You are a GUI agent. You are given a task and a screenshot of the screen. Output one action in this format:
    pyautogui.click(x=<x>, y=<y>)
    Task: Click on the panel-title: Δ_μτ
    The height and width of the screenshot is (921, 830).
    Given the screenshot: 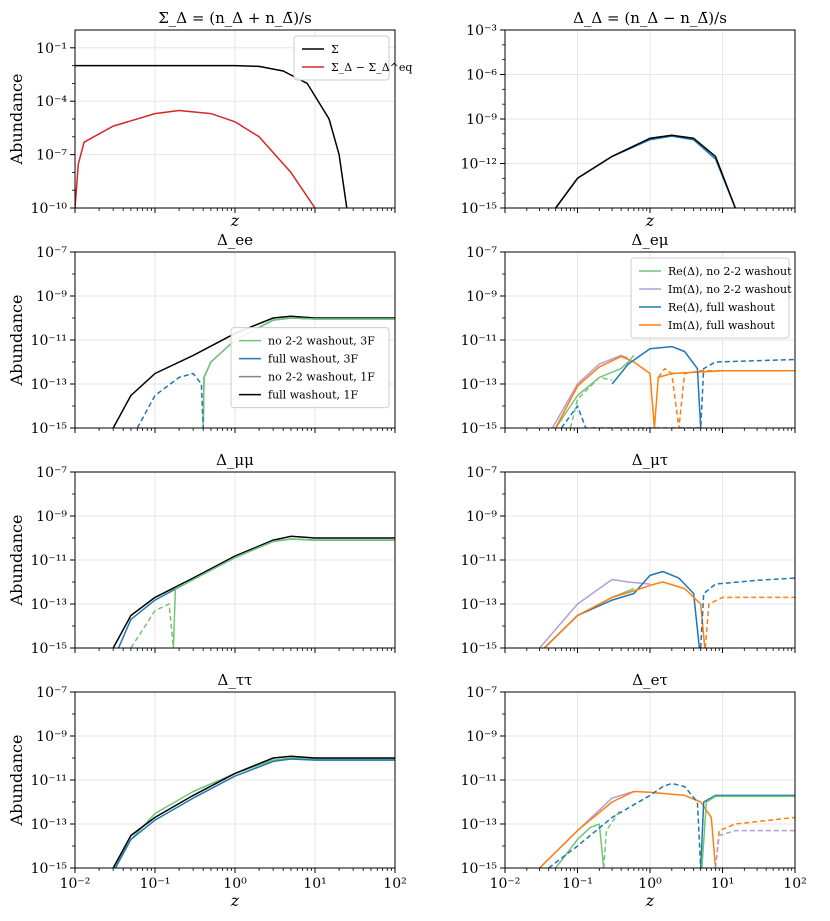 What is the action you would take?
    pyautogui.click(x=650, y=460)
    